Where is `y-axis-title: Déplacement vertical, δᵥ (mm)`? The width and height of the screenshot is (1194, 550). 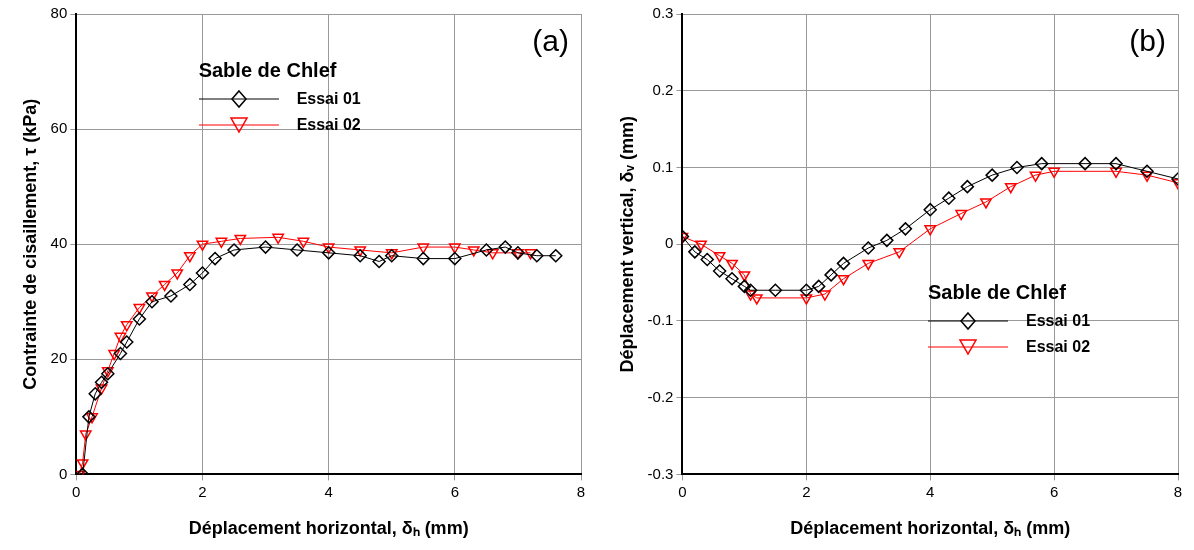 y-axis-title: Déplacement vertical, δᵥ (mm) is located at coordinates (626, 244).